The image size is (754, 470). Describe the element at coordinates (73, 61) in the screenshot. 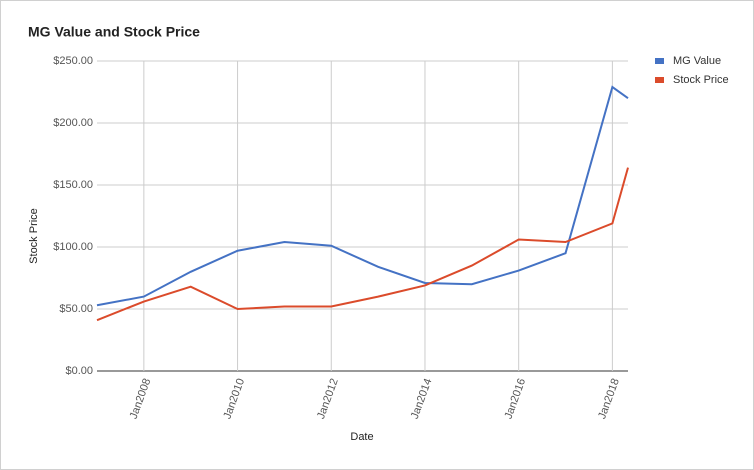

I see `y-tick-label: $250.00` at that location.